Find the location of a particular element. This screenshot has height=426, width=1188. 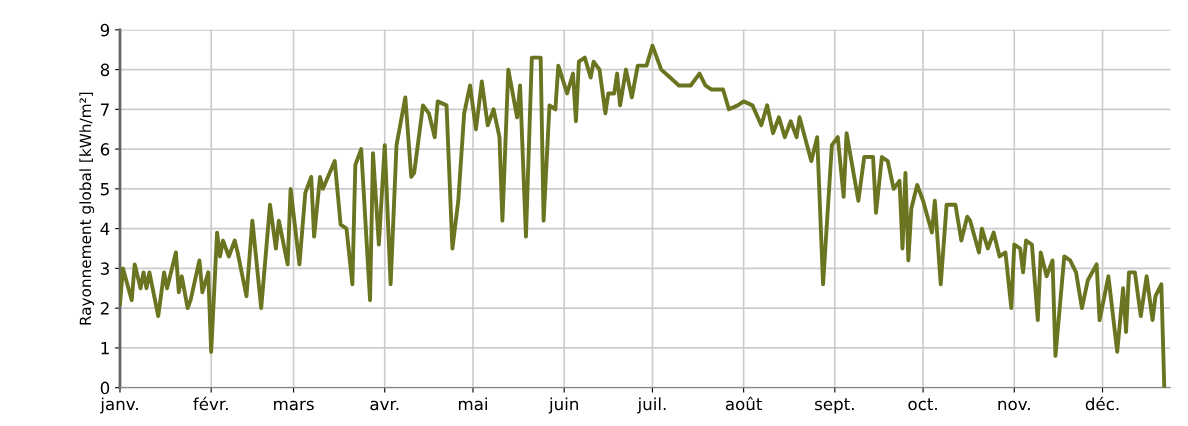

y-tick-label: 1 is located at coordinates (105, 348).